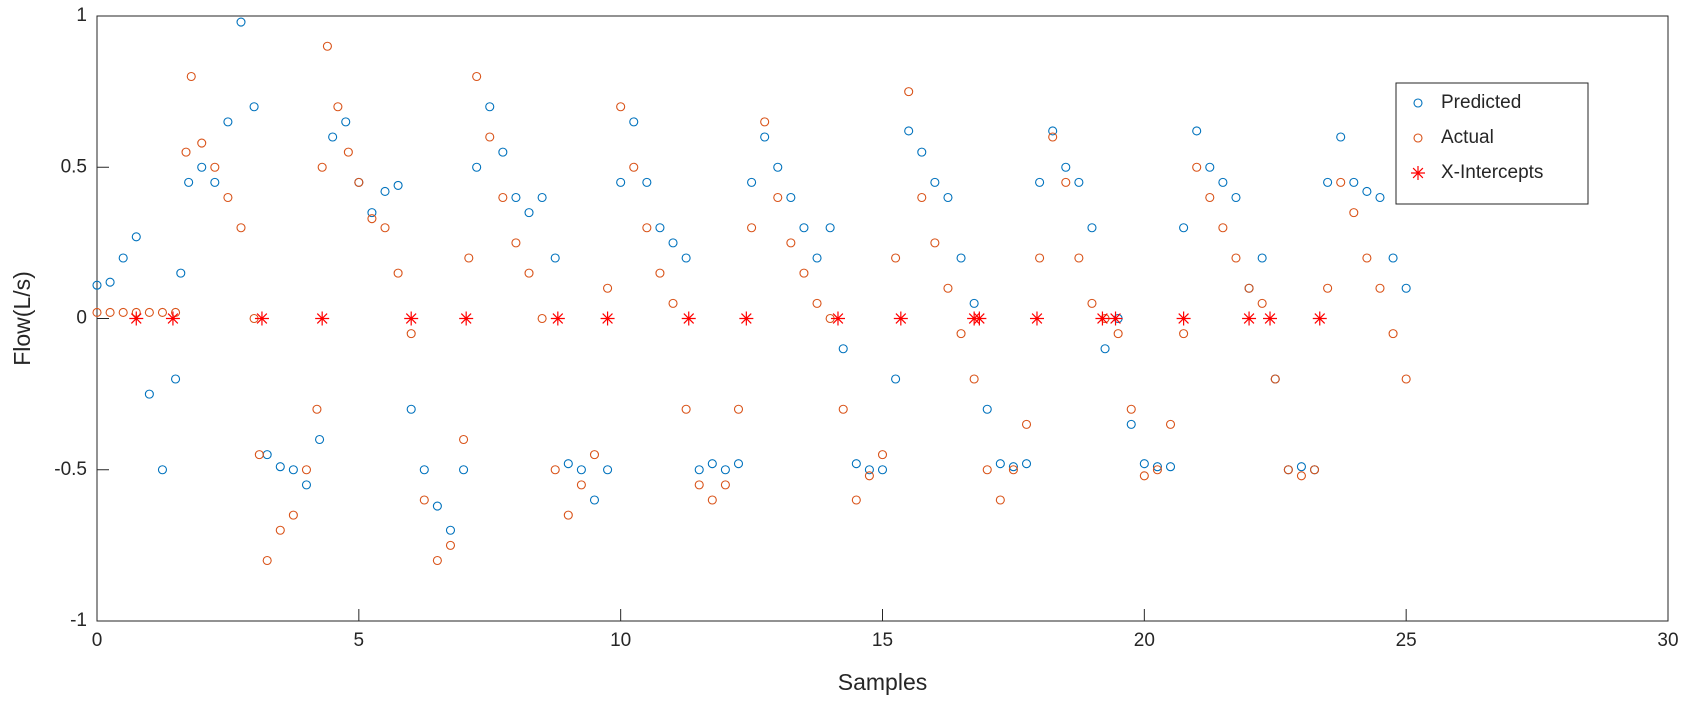  I want to click on y-tick-label: 1, so click(81, 15).